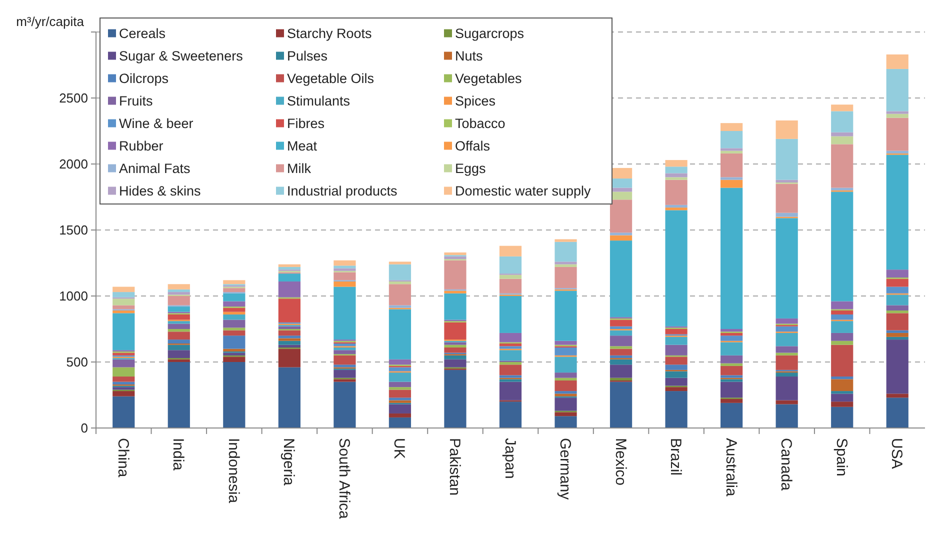 This screenshot has width=941, height=545. I want to click on x-tick-label: USA, so click(897, 453).